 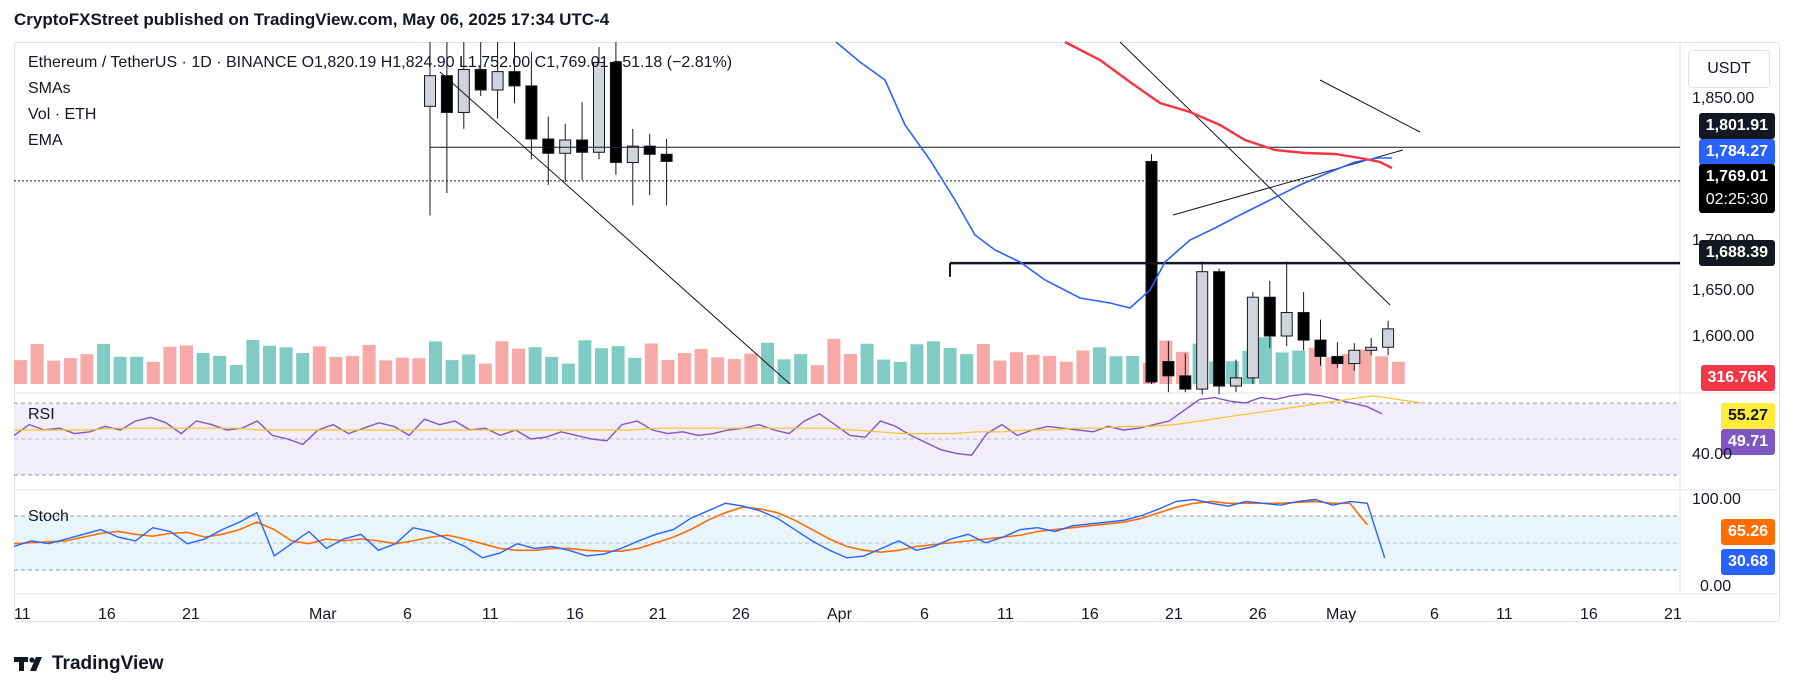 What do you see at coordinates (839, 614) in the screenshot?
I see `x-axis-label: Apr` at bounding box center [839, 614].